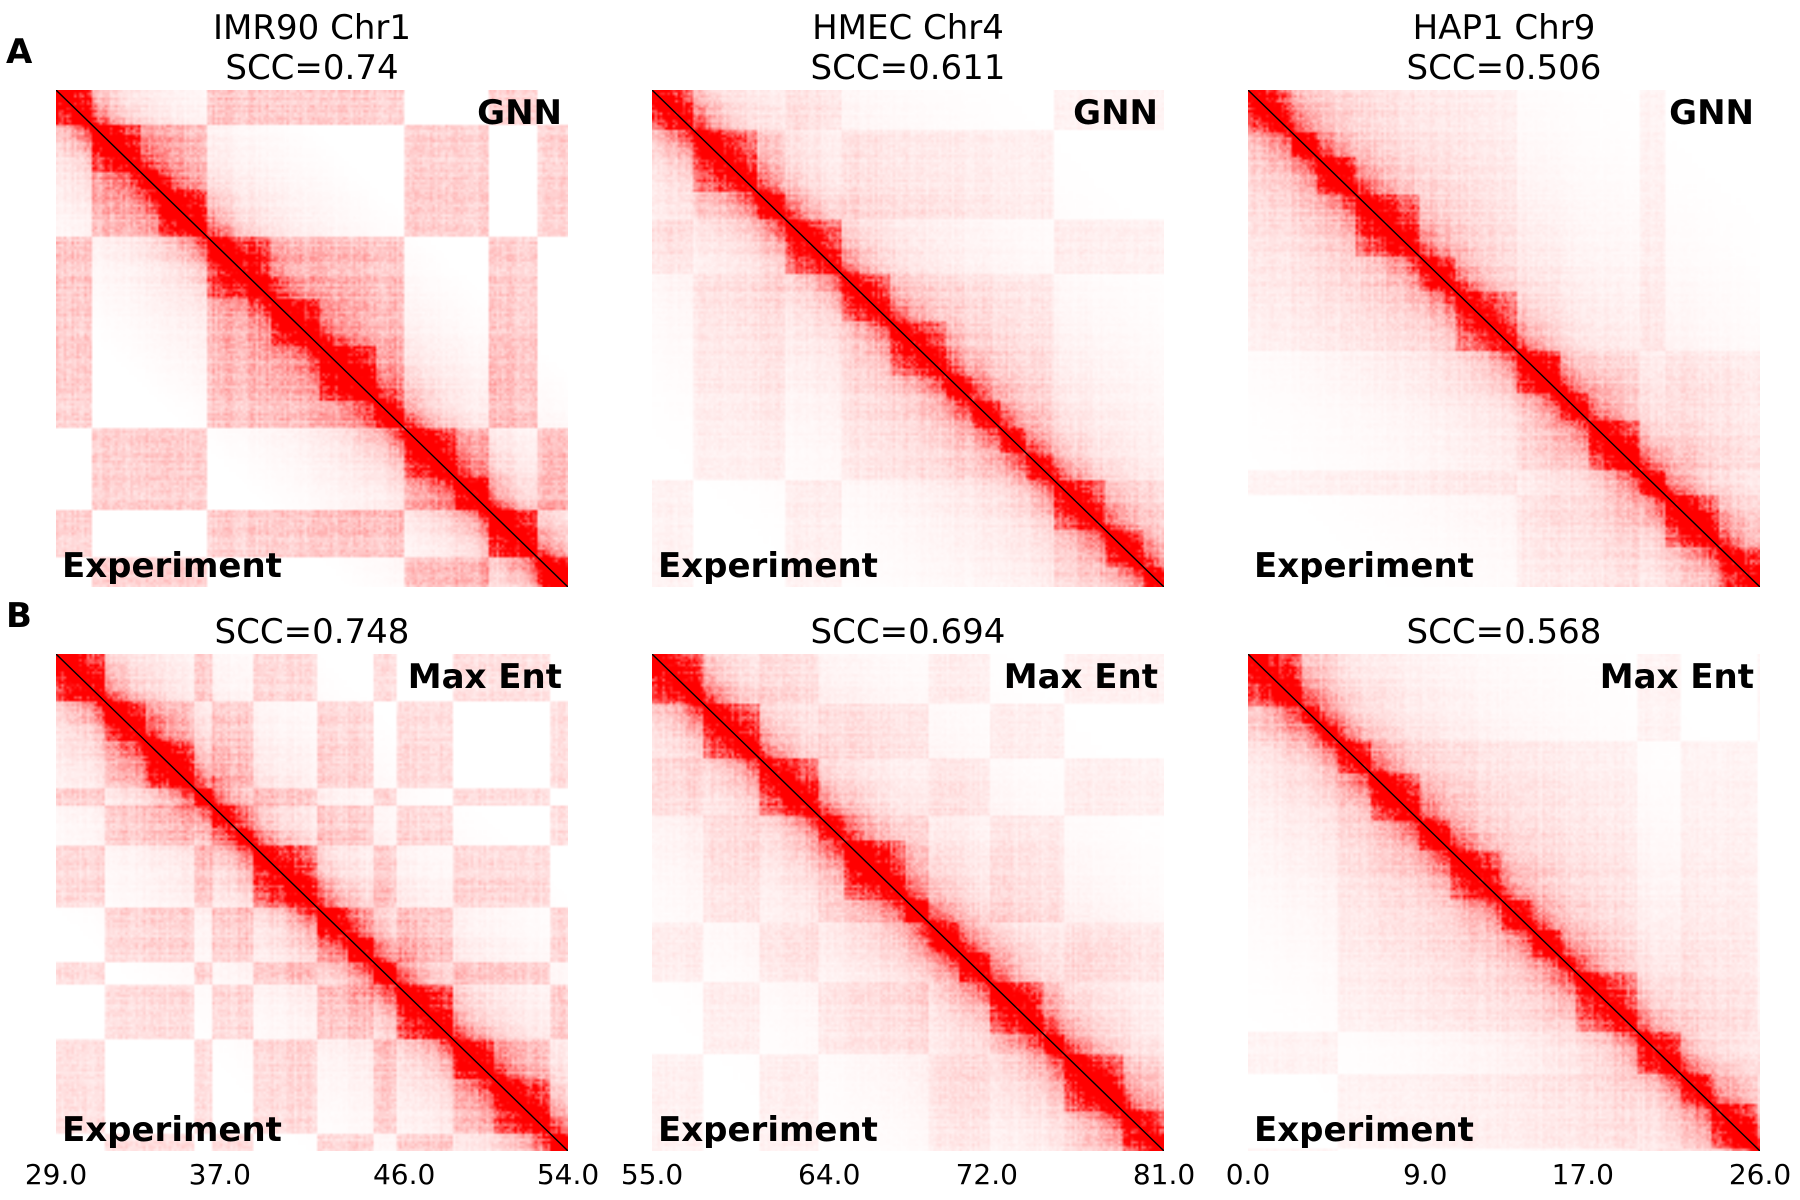 The width and height of the screenshot is (1800, 1200). I want to click on panel-6-diagonal-line, so click(1504, 902).